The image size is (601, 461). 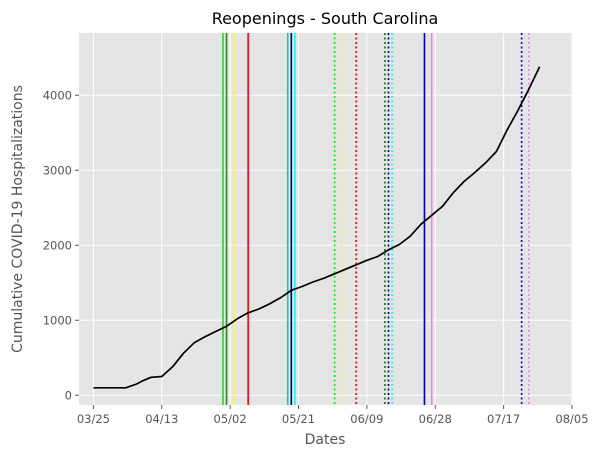 What do you see at coordinates (366, 419) in the screenshot?
I see `x-tick-label: 06/09` at bounding box center [366, 419].